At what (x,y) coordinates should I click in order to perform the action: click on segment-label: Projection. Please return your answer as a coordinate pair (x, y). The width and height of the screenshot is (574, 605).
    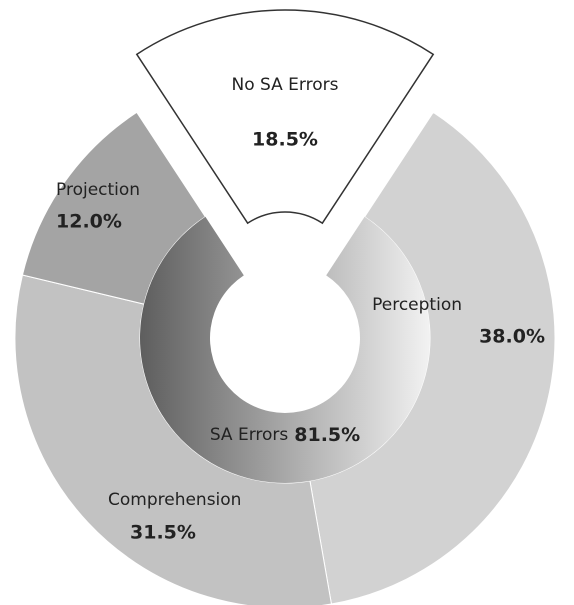
    Looking at the image, I should click on (98, 190).